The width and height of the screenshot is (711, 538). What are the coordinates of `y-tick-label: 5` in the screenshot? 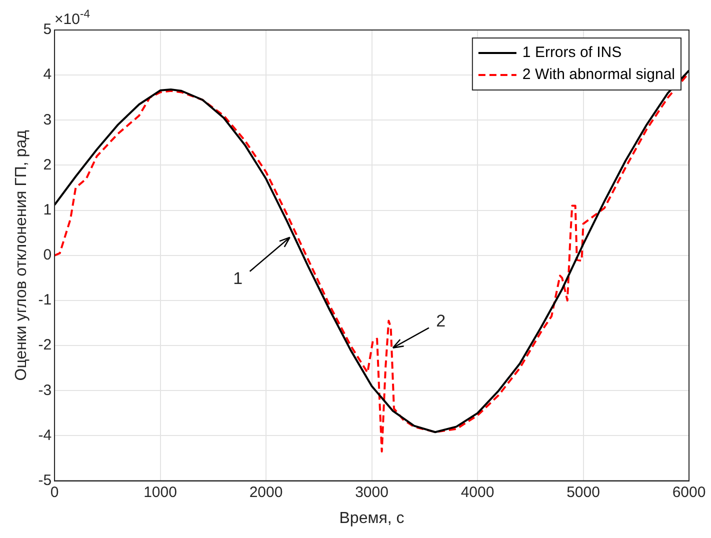 It's located at (47, 29).